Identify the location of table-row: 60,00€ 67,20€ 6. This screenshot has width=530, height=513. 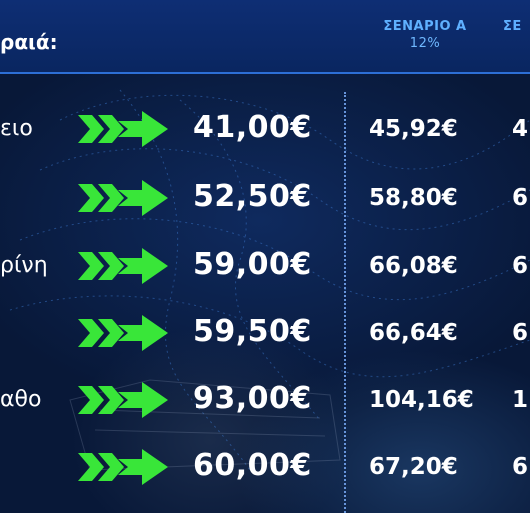
(265, 469).